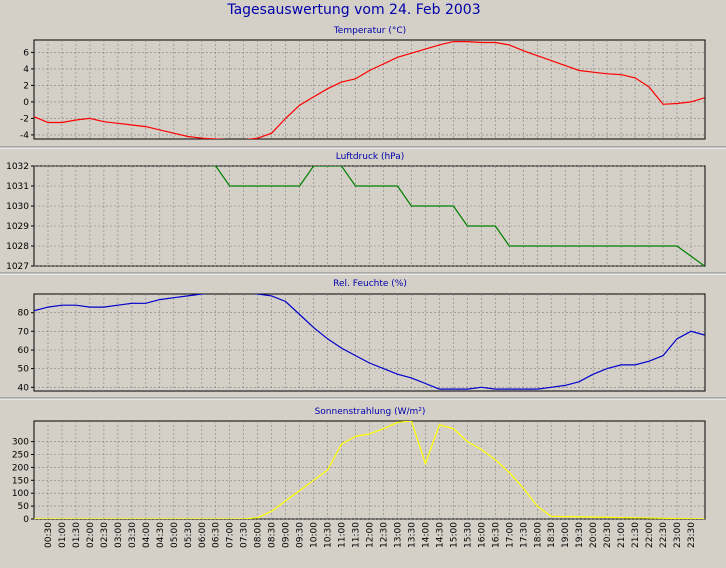 The image size is (726, 568). Describe the element at coordinates (17, 227) in the screenshot. I see `y-tick-label: 1029` at that location.